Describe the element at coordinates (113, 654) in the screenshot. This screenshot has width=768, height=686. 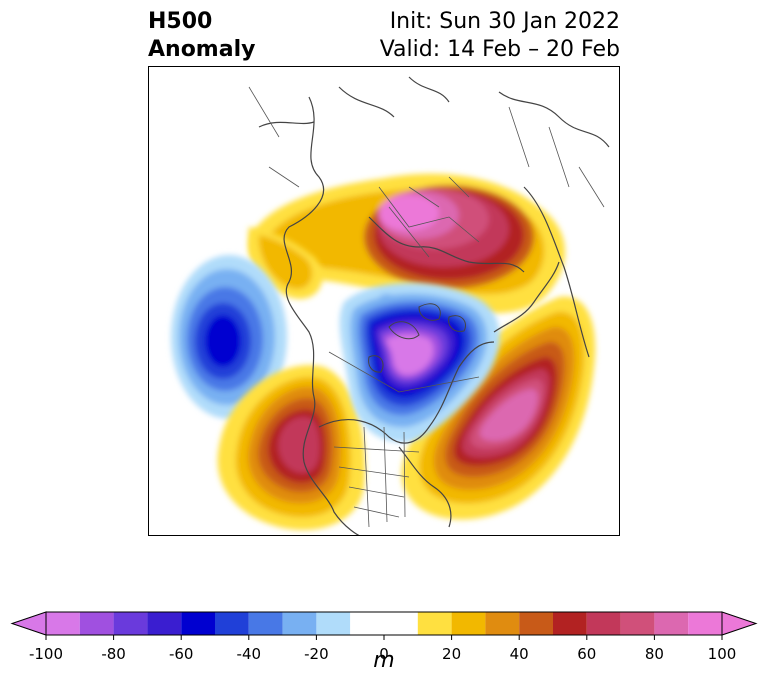
I see `colorbar-tick-label: -80` at that location.